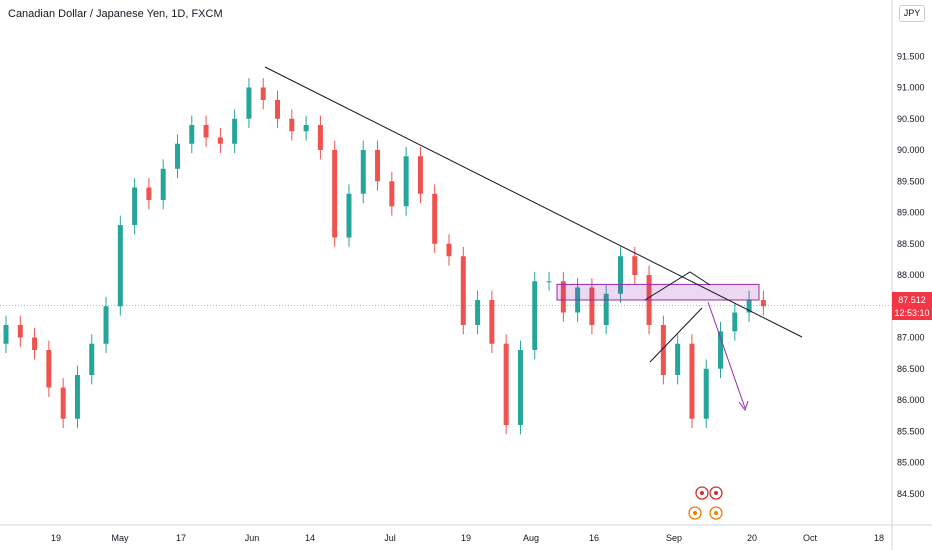  Describe the element at coordinates (911, 88) in the screenshot. I see `price-tick-label: 91.000` at that location.